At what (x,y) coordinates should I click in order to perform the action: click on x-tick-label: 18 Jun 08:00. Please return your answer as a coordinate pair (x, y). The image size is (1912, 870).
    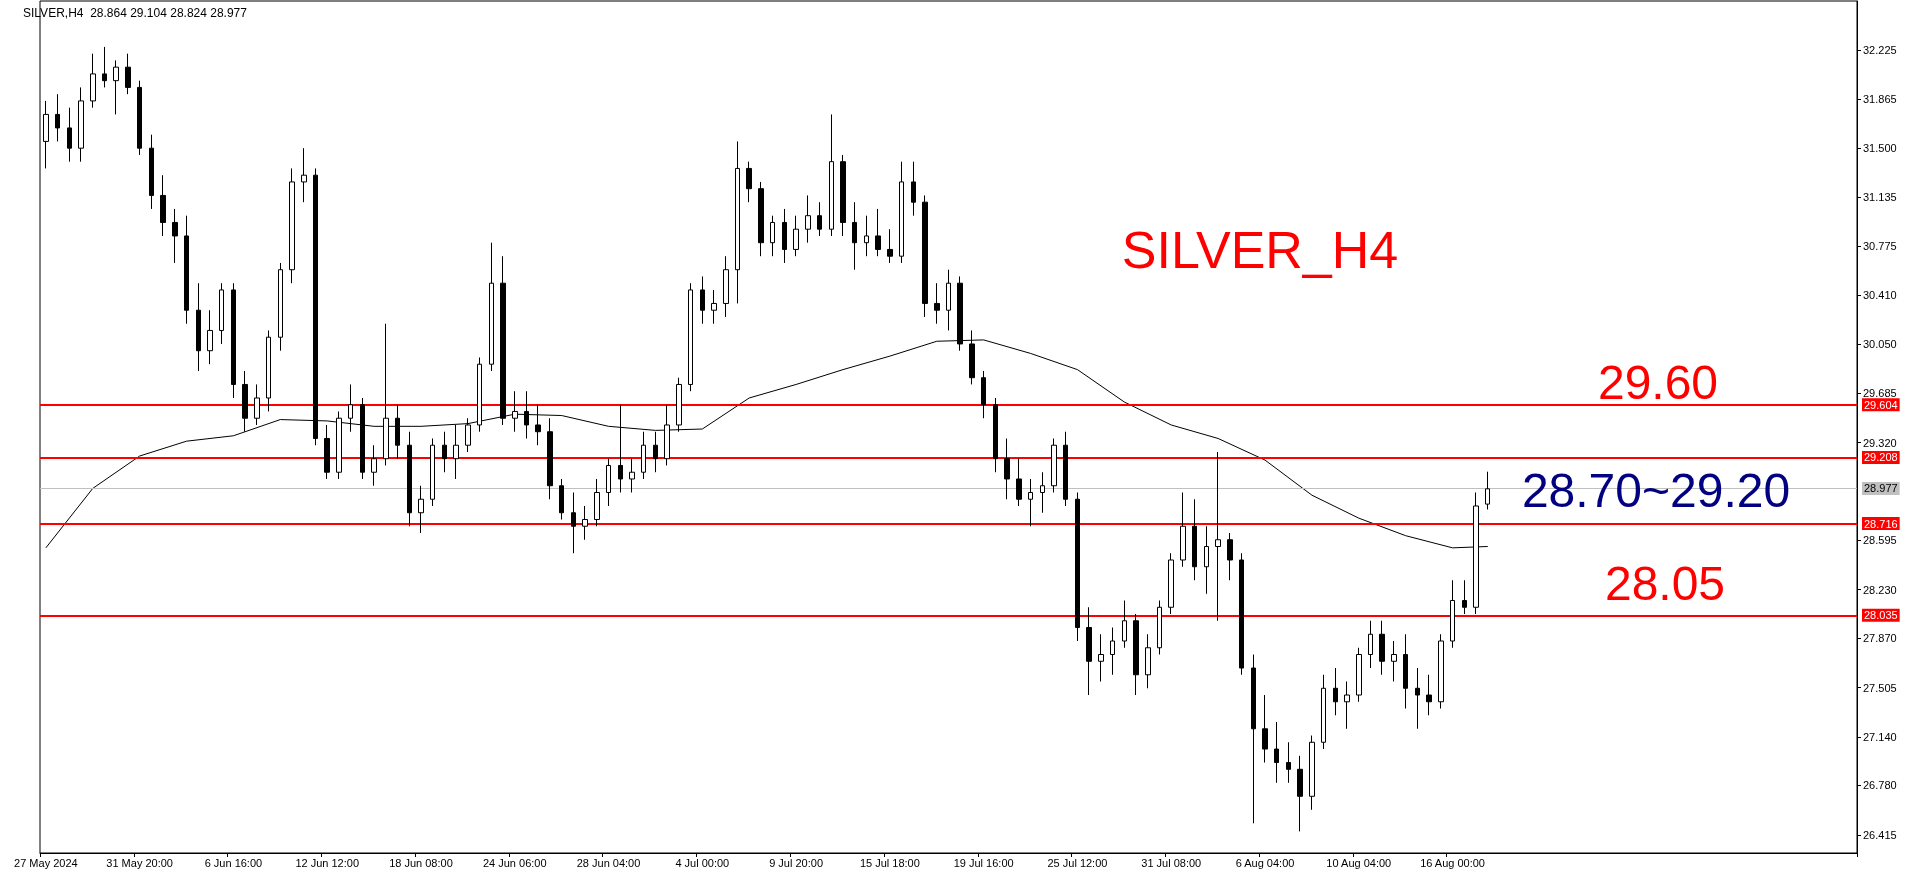
    Looking at the image, I should click on (421, 862).